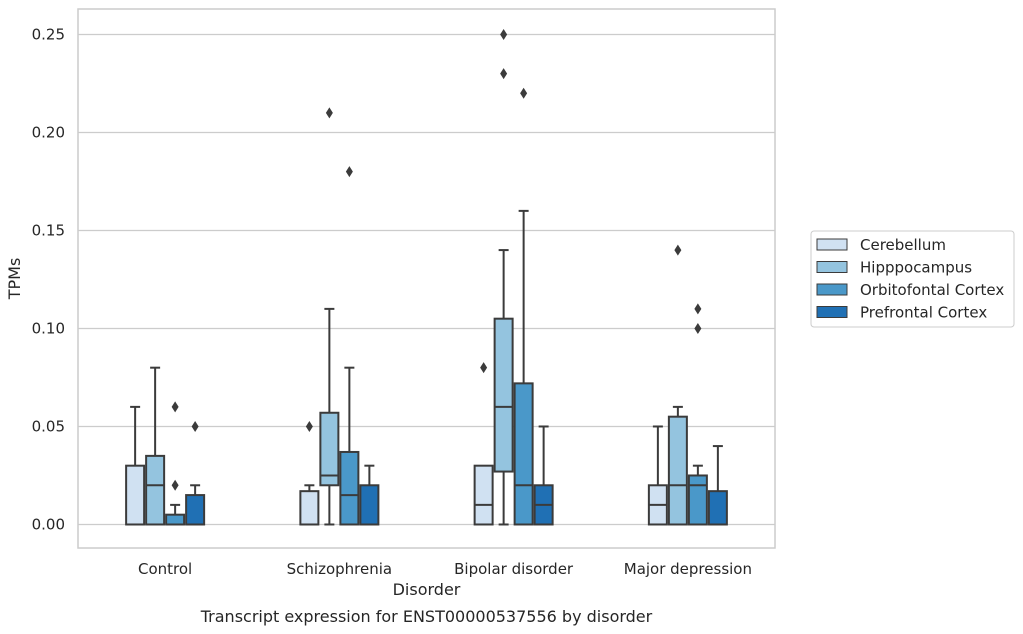 This screenshot has height=634, width=1023. I want to click on legend-label: Prefrontal Cortex, so click(923, 313).